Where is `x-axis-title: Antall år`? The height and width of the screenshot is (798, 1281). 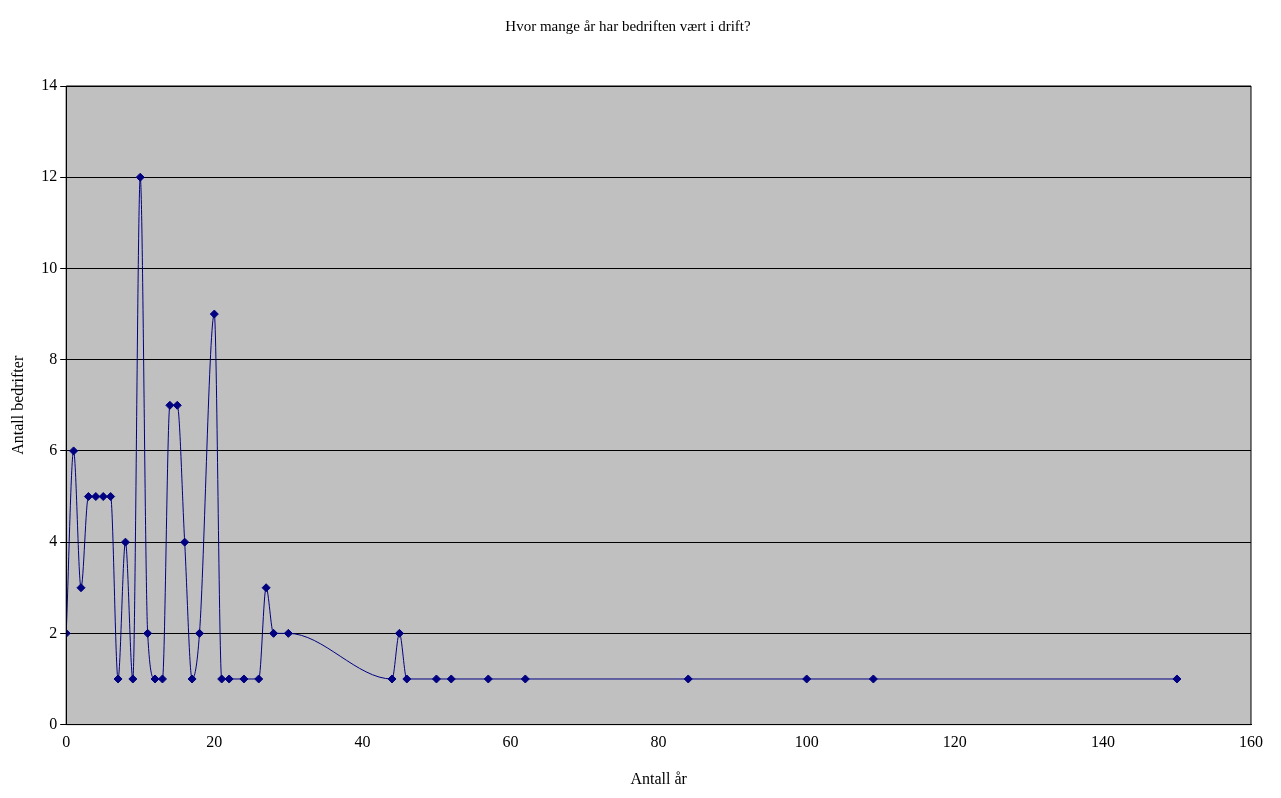
x-axis-title: Antall år is located at coordinates (659, 778).